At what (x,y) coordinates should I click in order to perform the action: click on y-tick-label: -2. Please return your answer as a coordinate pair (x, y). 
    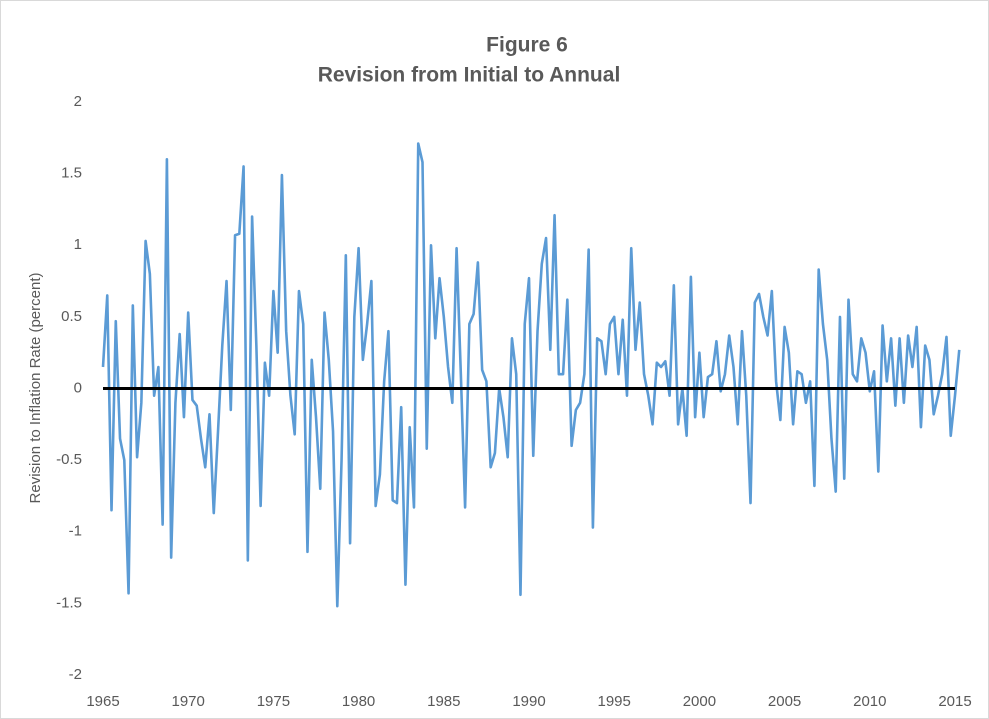
    Looking at the image, I should click on (75, 674).